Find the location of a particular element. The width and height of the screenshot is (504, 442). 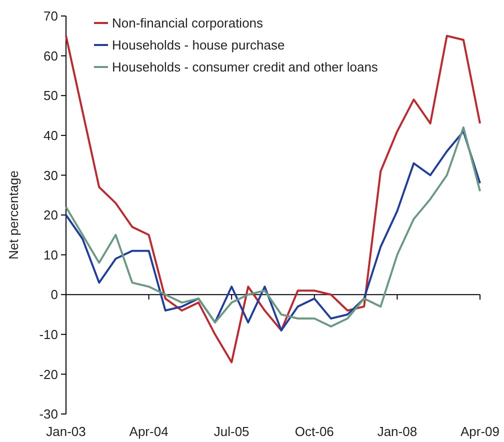

x-tick-label: Oct-06 is located at coordinates (314, 431).